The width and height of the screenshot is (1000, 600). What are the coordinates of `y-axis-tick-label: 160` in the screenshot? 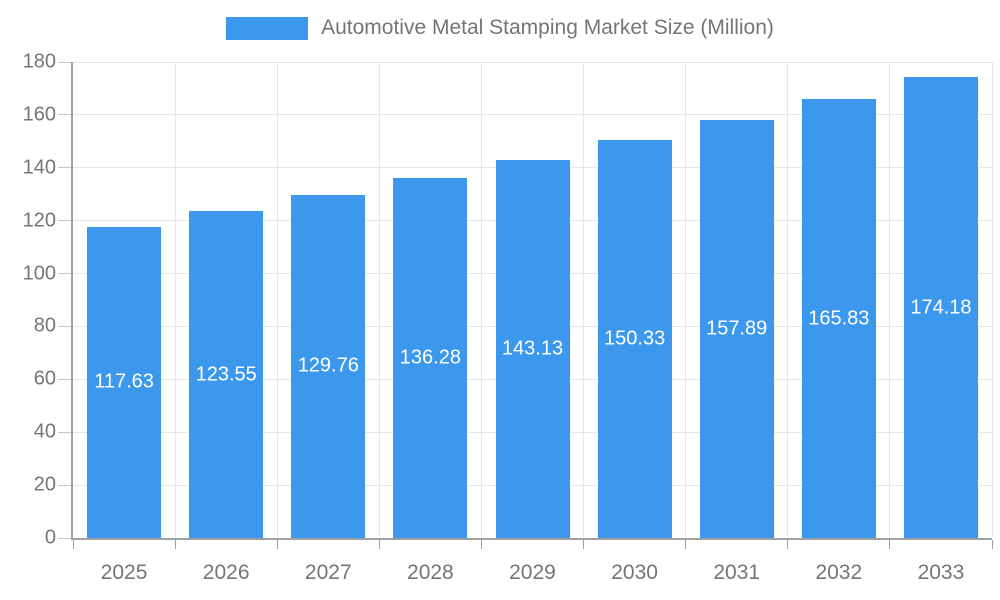 It's located at (39, 114).